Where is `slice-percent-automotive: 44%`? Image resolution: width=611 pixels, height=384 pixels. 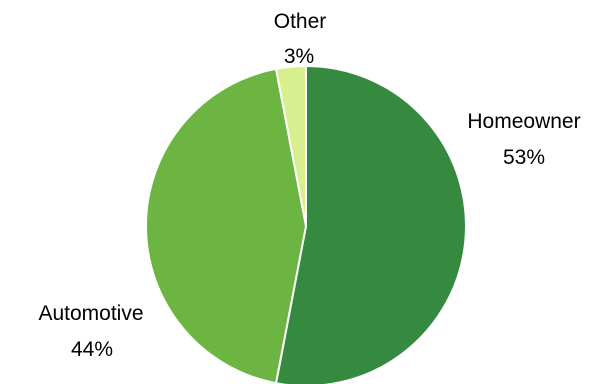
slice-percent-automotive: 44% is located at coordinates (92, 349).